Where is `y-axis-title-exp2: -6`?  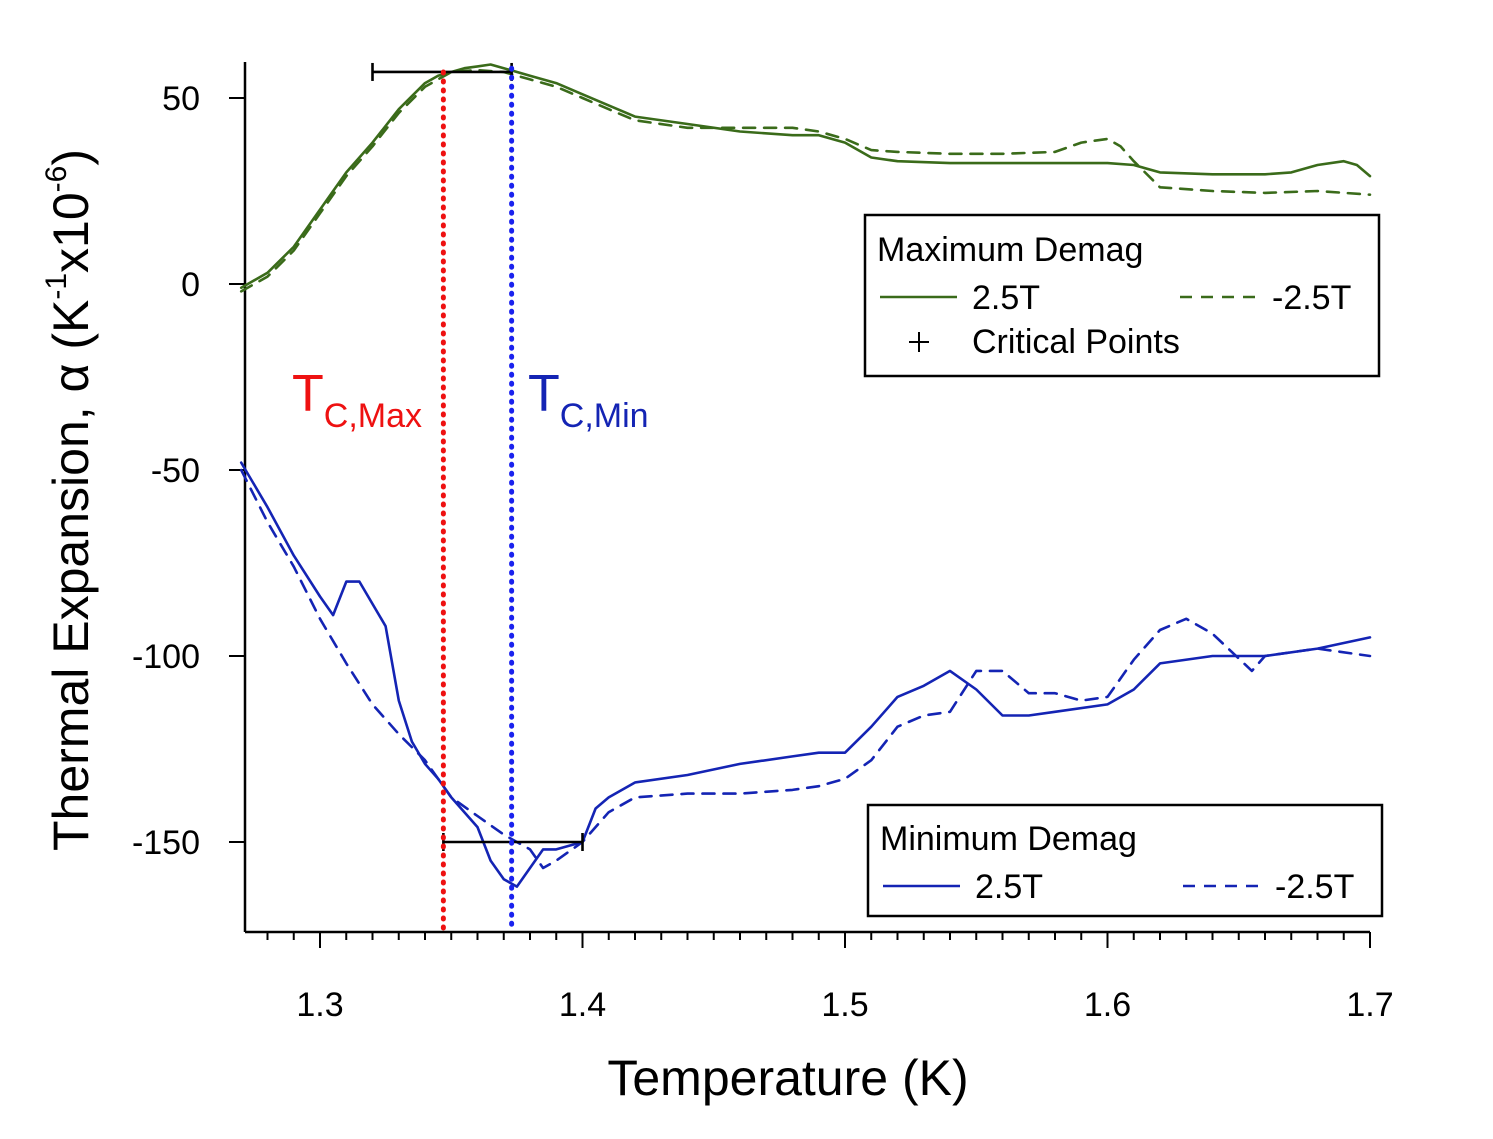 y-axis-title-exp2: -6 is located at coordinates (56, 179).